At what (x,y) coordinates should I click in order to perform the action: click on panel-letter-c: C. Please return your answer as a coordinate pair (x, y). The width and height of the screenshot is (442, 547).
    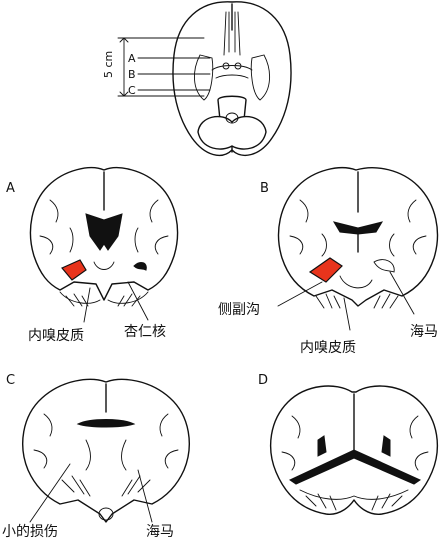
    Looking at the image, I should click on (10, 380).